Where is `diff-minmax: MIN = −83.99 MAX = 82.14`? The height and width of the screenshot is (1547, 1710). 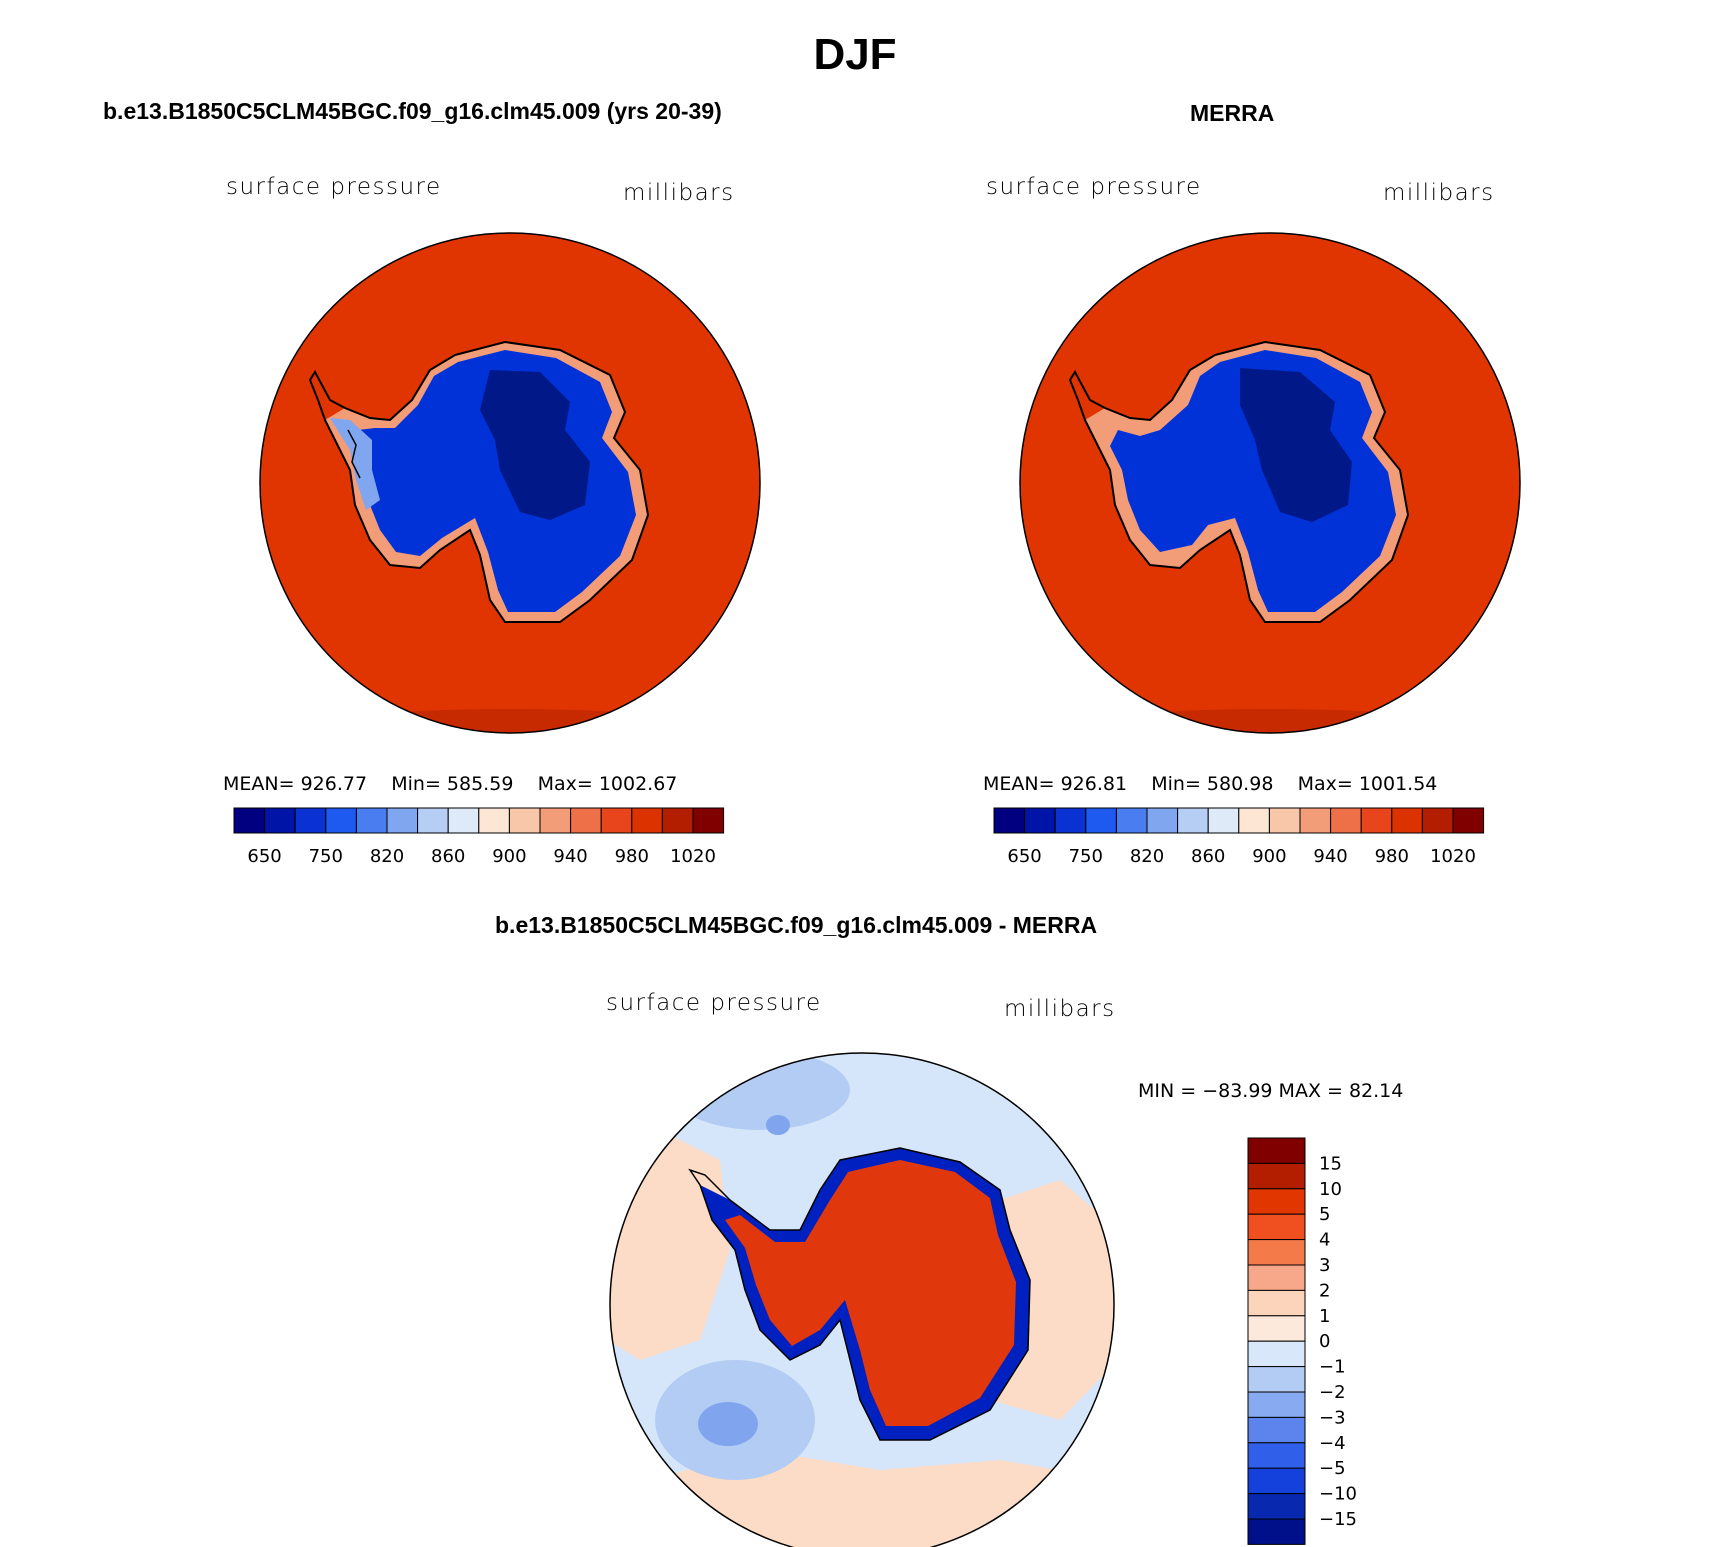
diff-minmax: MIN = −83.99 MAX = 82.14 is located at coordinates (1271, 1091).